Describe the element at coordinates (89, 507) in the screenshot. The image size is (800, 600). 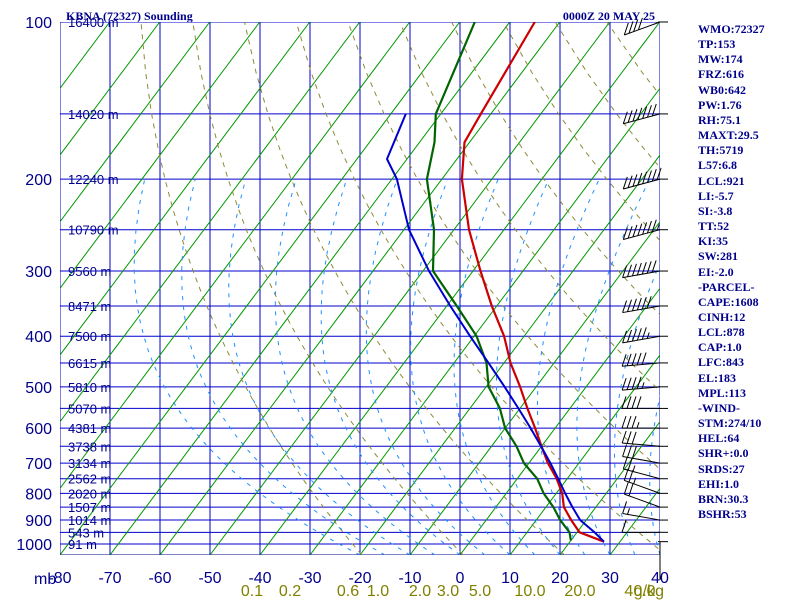
I see `height-label: 1507 m` at that location.